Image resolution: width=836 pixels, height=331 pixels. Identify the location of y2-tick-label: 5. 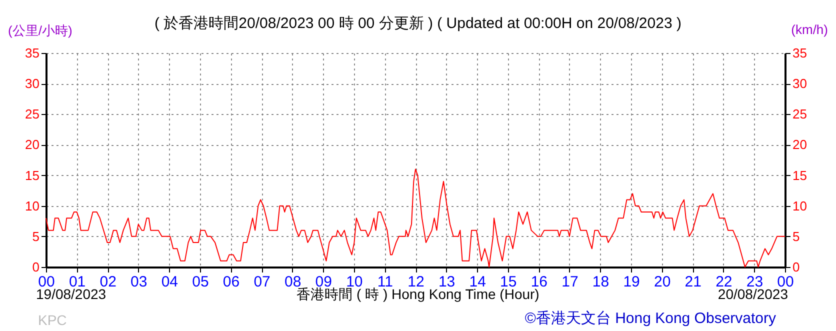
(796, 236).